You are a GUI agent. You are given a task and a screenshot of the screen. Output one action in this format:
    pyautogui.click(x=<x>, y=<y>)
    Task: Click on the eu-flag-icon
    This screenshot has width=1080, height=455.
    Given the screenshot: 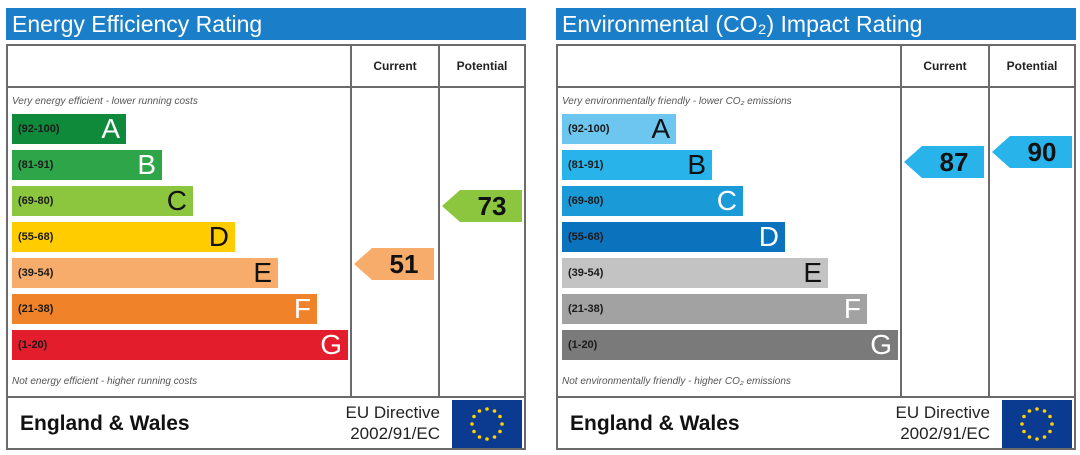 What is the action you would take?
    pyautogui.click(x=1037, y=424)
    